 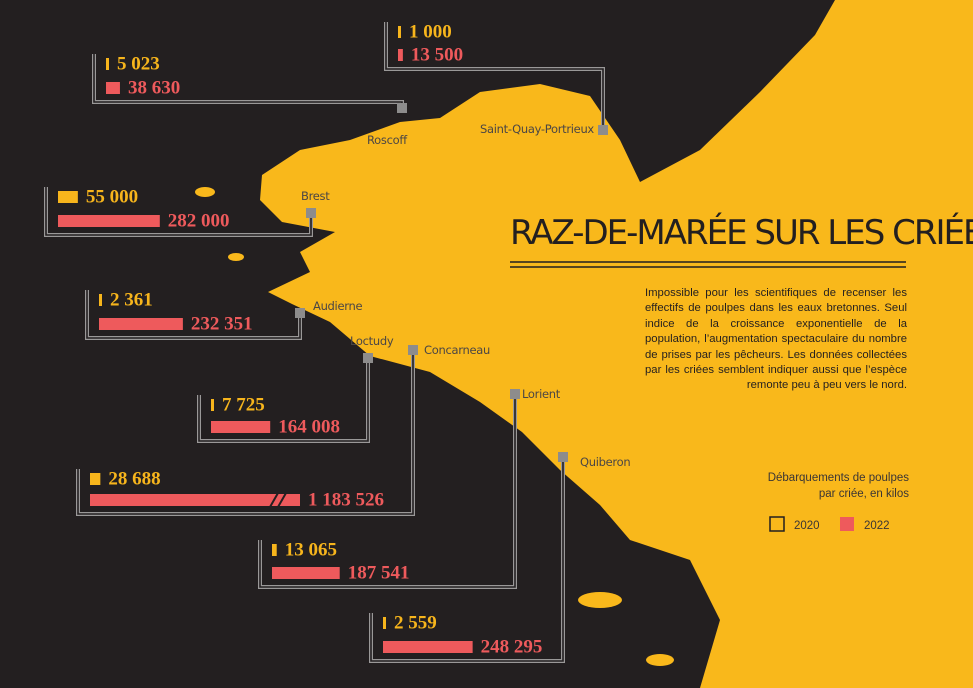 What do you see at coordinates (430, 31) in the screenshot?
I see `value-label: 1 000` at bounding box center [430, 31].